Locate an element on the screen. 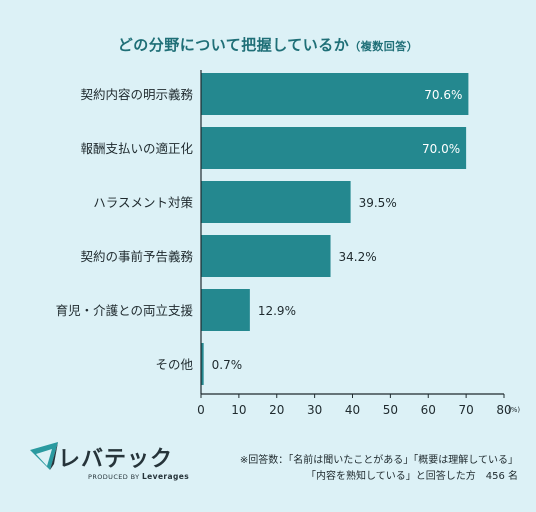 Image resolution: width=536 pixels, height=512 pixels. data-label: 70.6% is located at coordinates (443, 95).